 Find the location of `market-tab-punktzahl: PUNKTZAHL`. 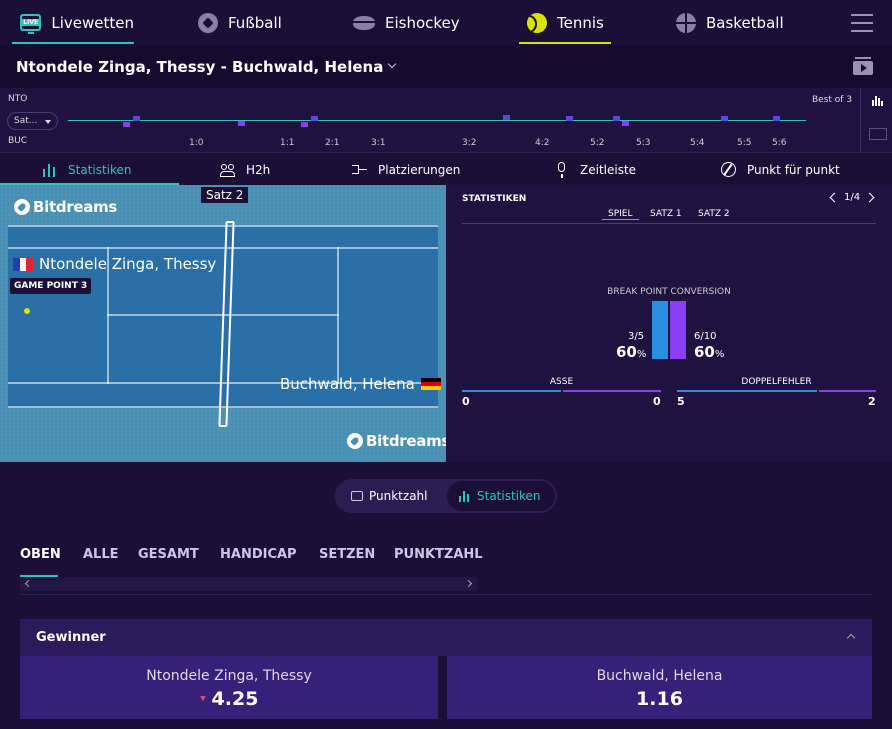

market-tab-punktzahl: PUNKTZAHL is located at coordinates (438, 554).